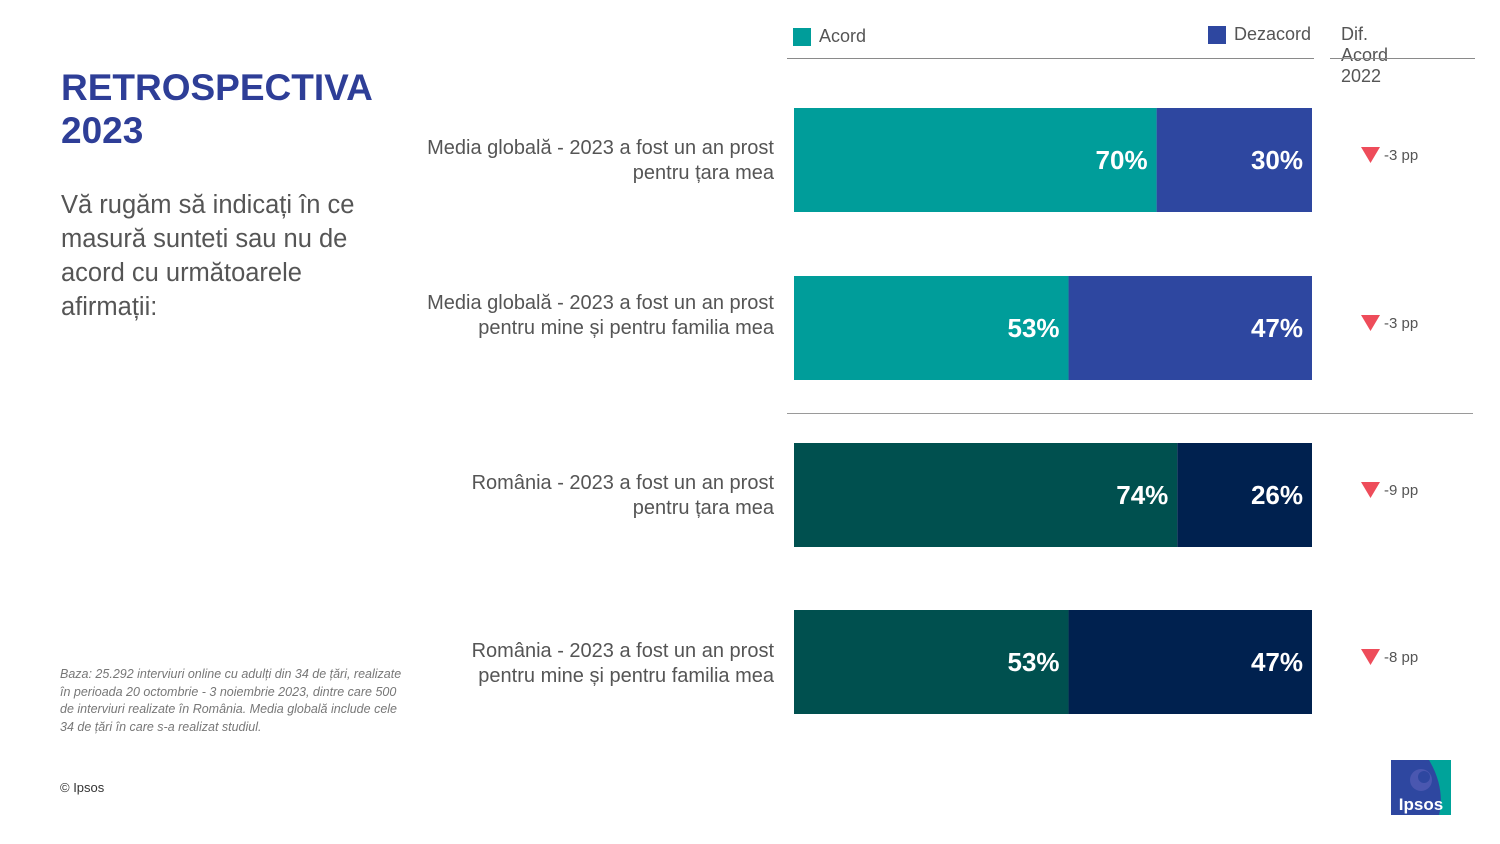  What do you see at coordinates (1421, 804) in the screenshot?
I see `svg-text: Ipsos` at bounding box center [1421, 804].